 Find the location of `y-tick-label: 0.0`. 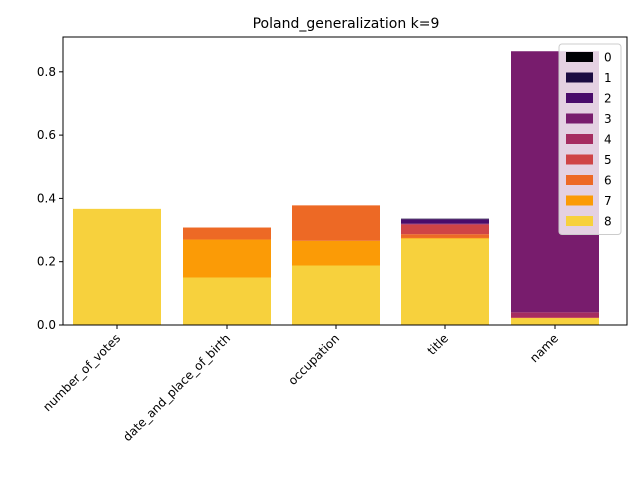

y-tick-label: 0.0 is located at coordinates (46, 325).